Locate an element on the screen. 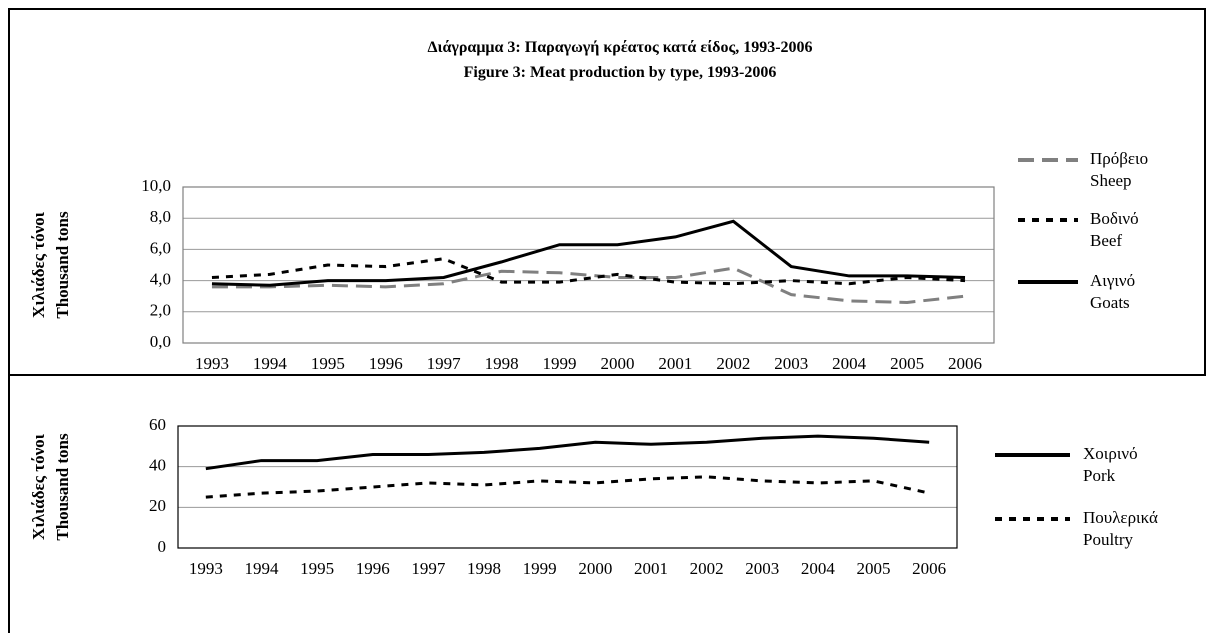 The image size is (1206, 633). legend-label: Πουλερικά Poultry is located at coordinates (1120, 528).